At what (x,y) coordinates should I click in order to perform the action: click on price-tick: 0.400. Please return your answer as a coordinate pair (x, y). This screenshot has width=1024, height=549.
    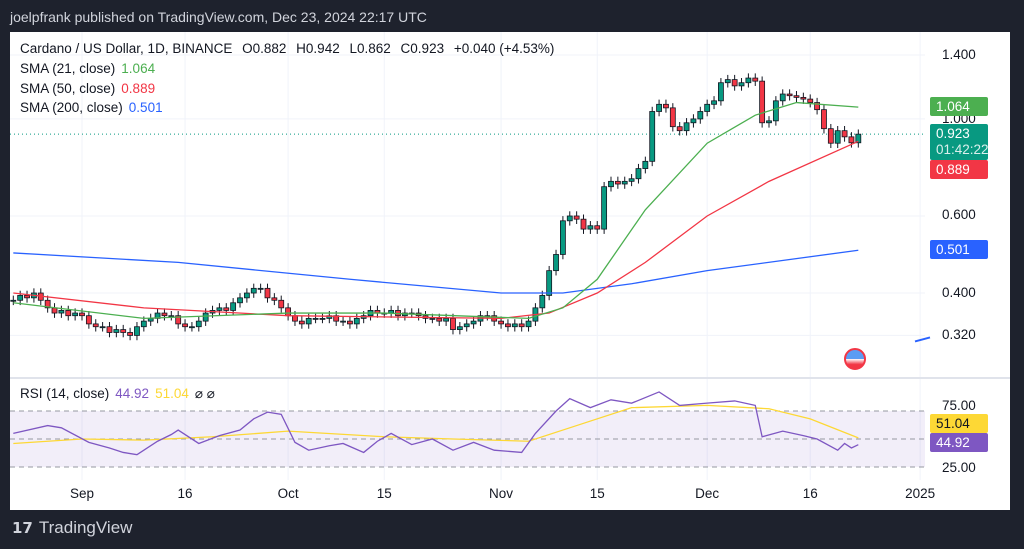
    Looking at the image, I should click on (959, 292).